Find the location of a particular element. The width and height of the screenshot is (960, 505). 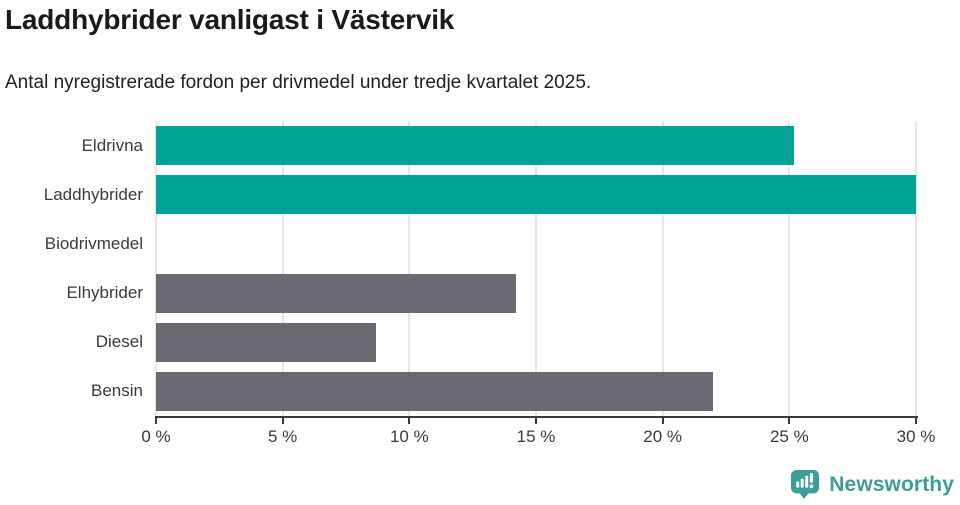

bar-row: Biodrivmedel is located at coordinates (458, 243).